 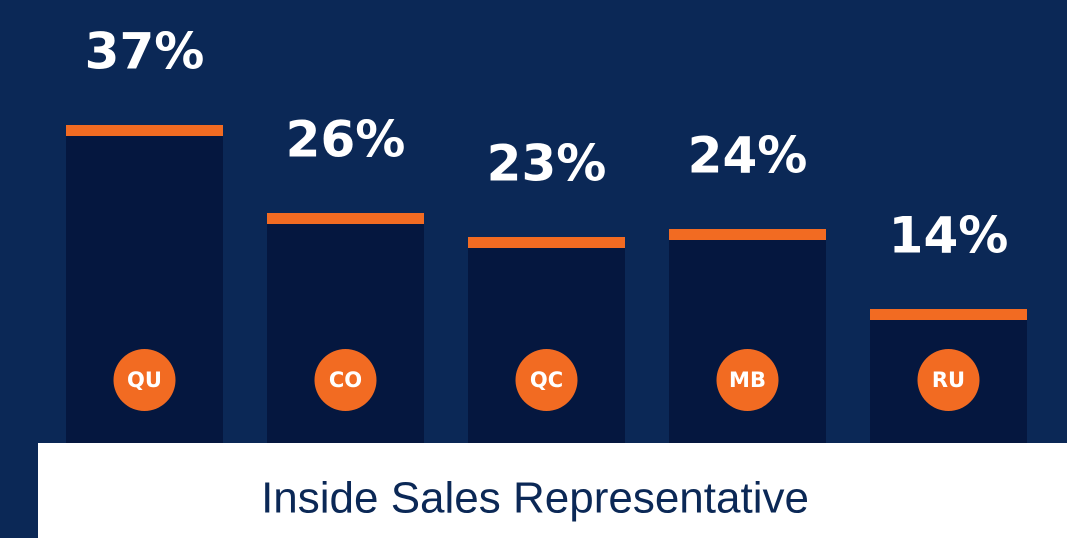 I want to click on value-label: 37%, so click(x=145, y=52).